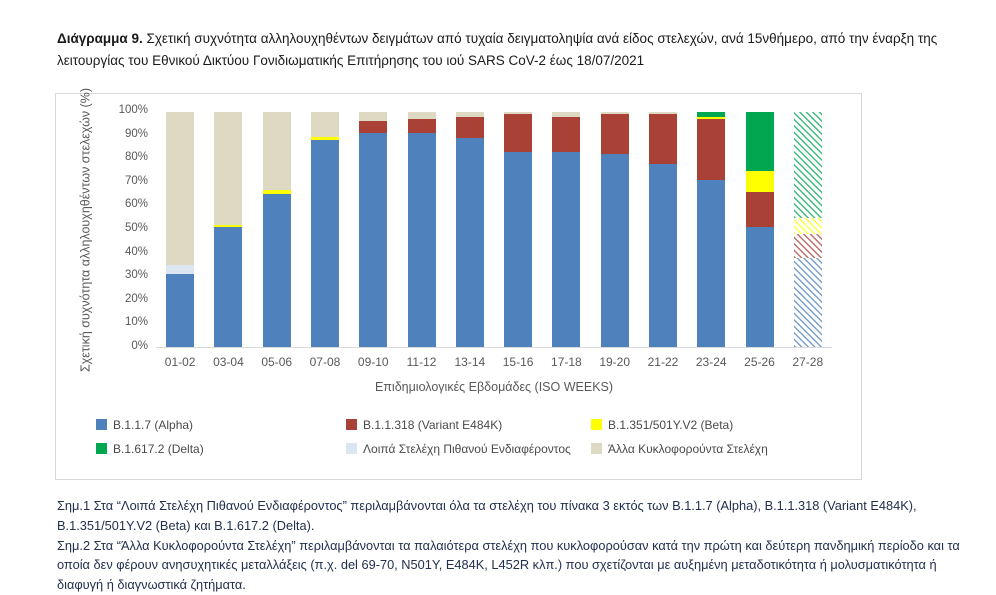  I want to click on legend-item-beta: B.1.351/501Y.V2 (Beta), so click(718, 425).